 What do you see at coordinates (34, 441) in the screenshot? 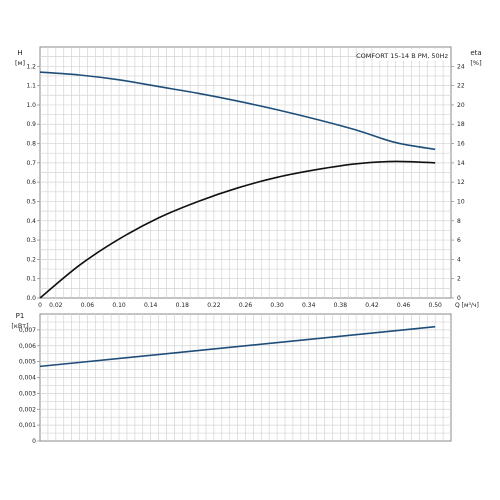
I see `power-tick-label: 0` at bounding box center [34, 441].